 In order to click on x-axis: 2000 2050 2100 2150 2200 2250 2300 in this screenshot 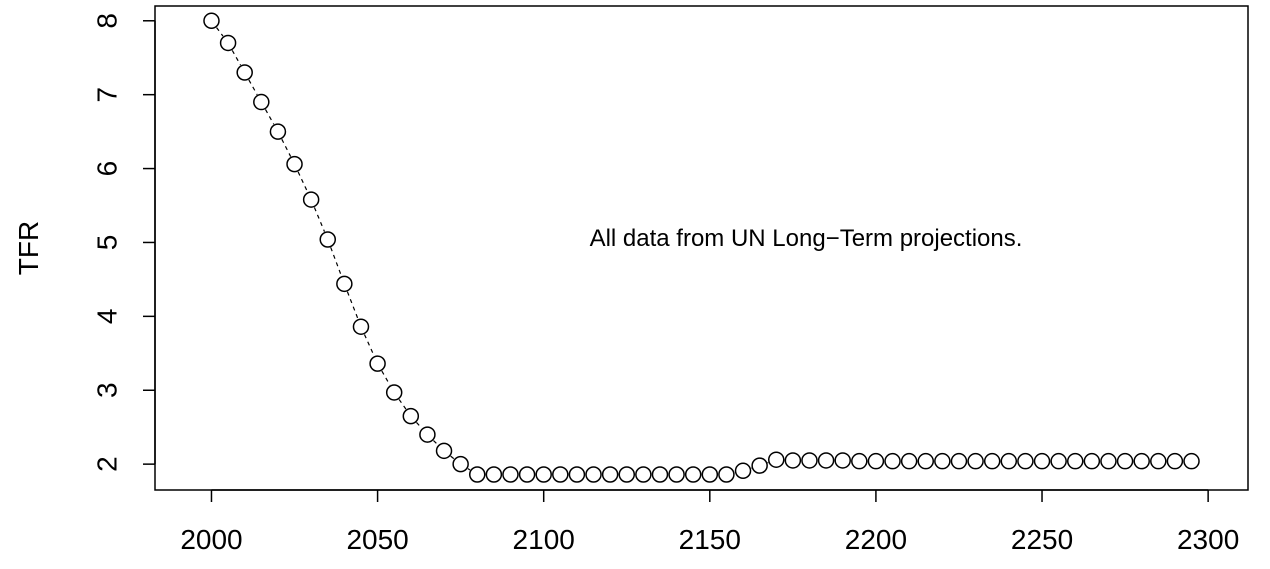, I will do `click(709, 522)`.